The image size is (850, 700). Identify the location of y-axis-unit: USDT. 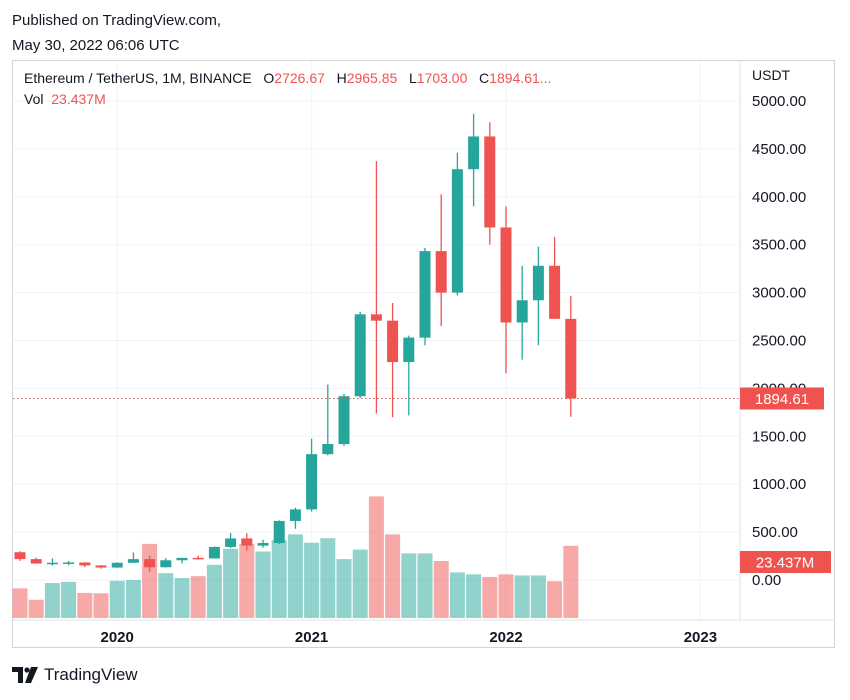
(771, 75).